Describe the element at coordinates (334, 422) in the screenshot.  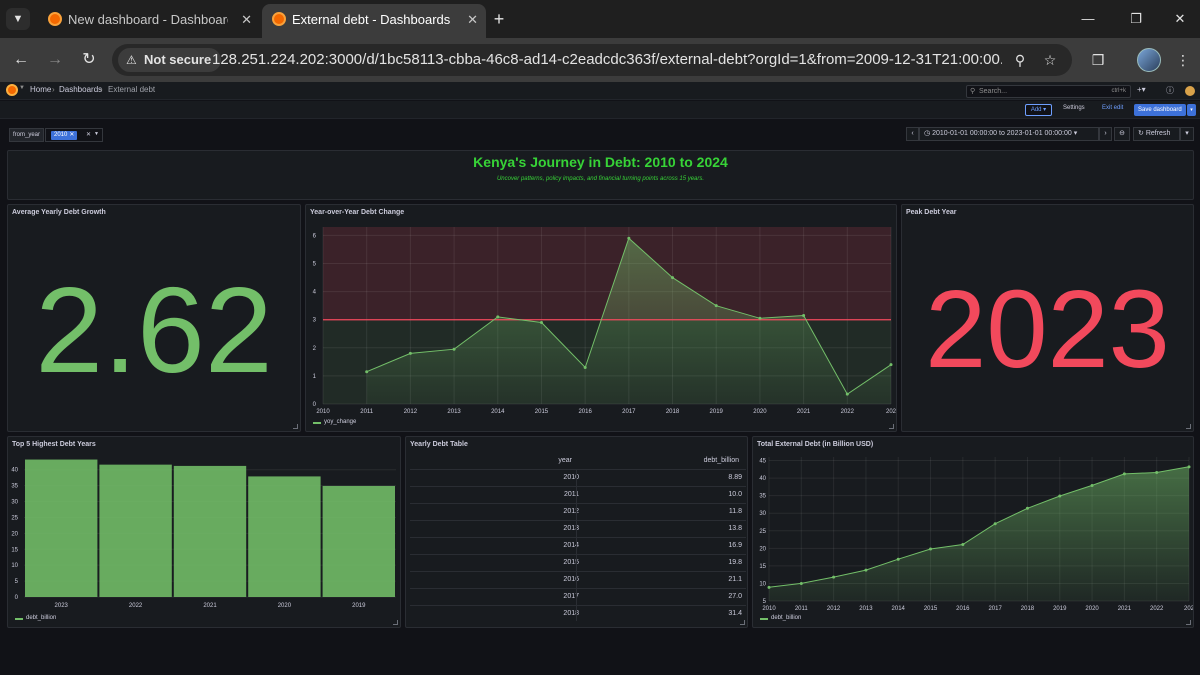
I see `yoy-legend: yoy_change` at that location.